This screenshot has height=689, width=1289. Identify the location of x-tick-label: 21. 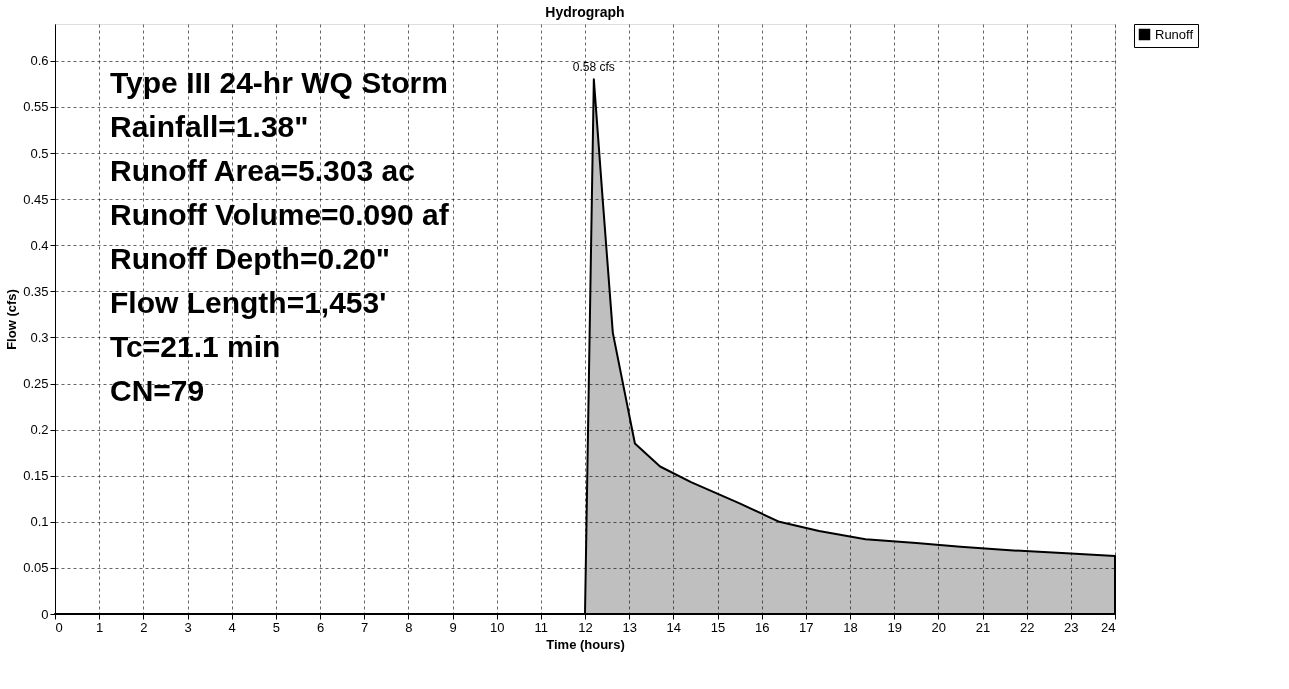
(983, 627).